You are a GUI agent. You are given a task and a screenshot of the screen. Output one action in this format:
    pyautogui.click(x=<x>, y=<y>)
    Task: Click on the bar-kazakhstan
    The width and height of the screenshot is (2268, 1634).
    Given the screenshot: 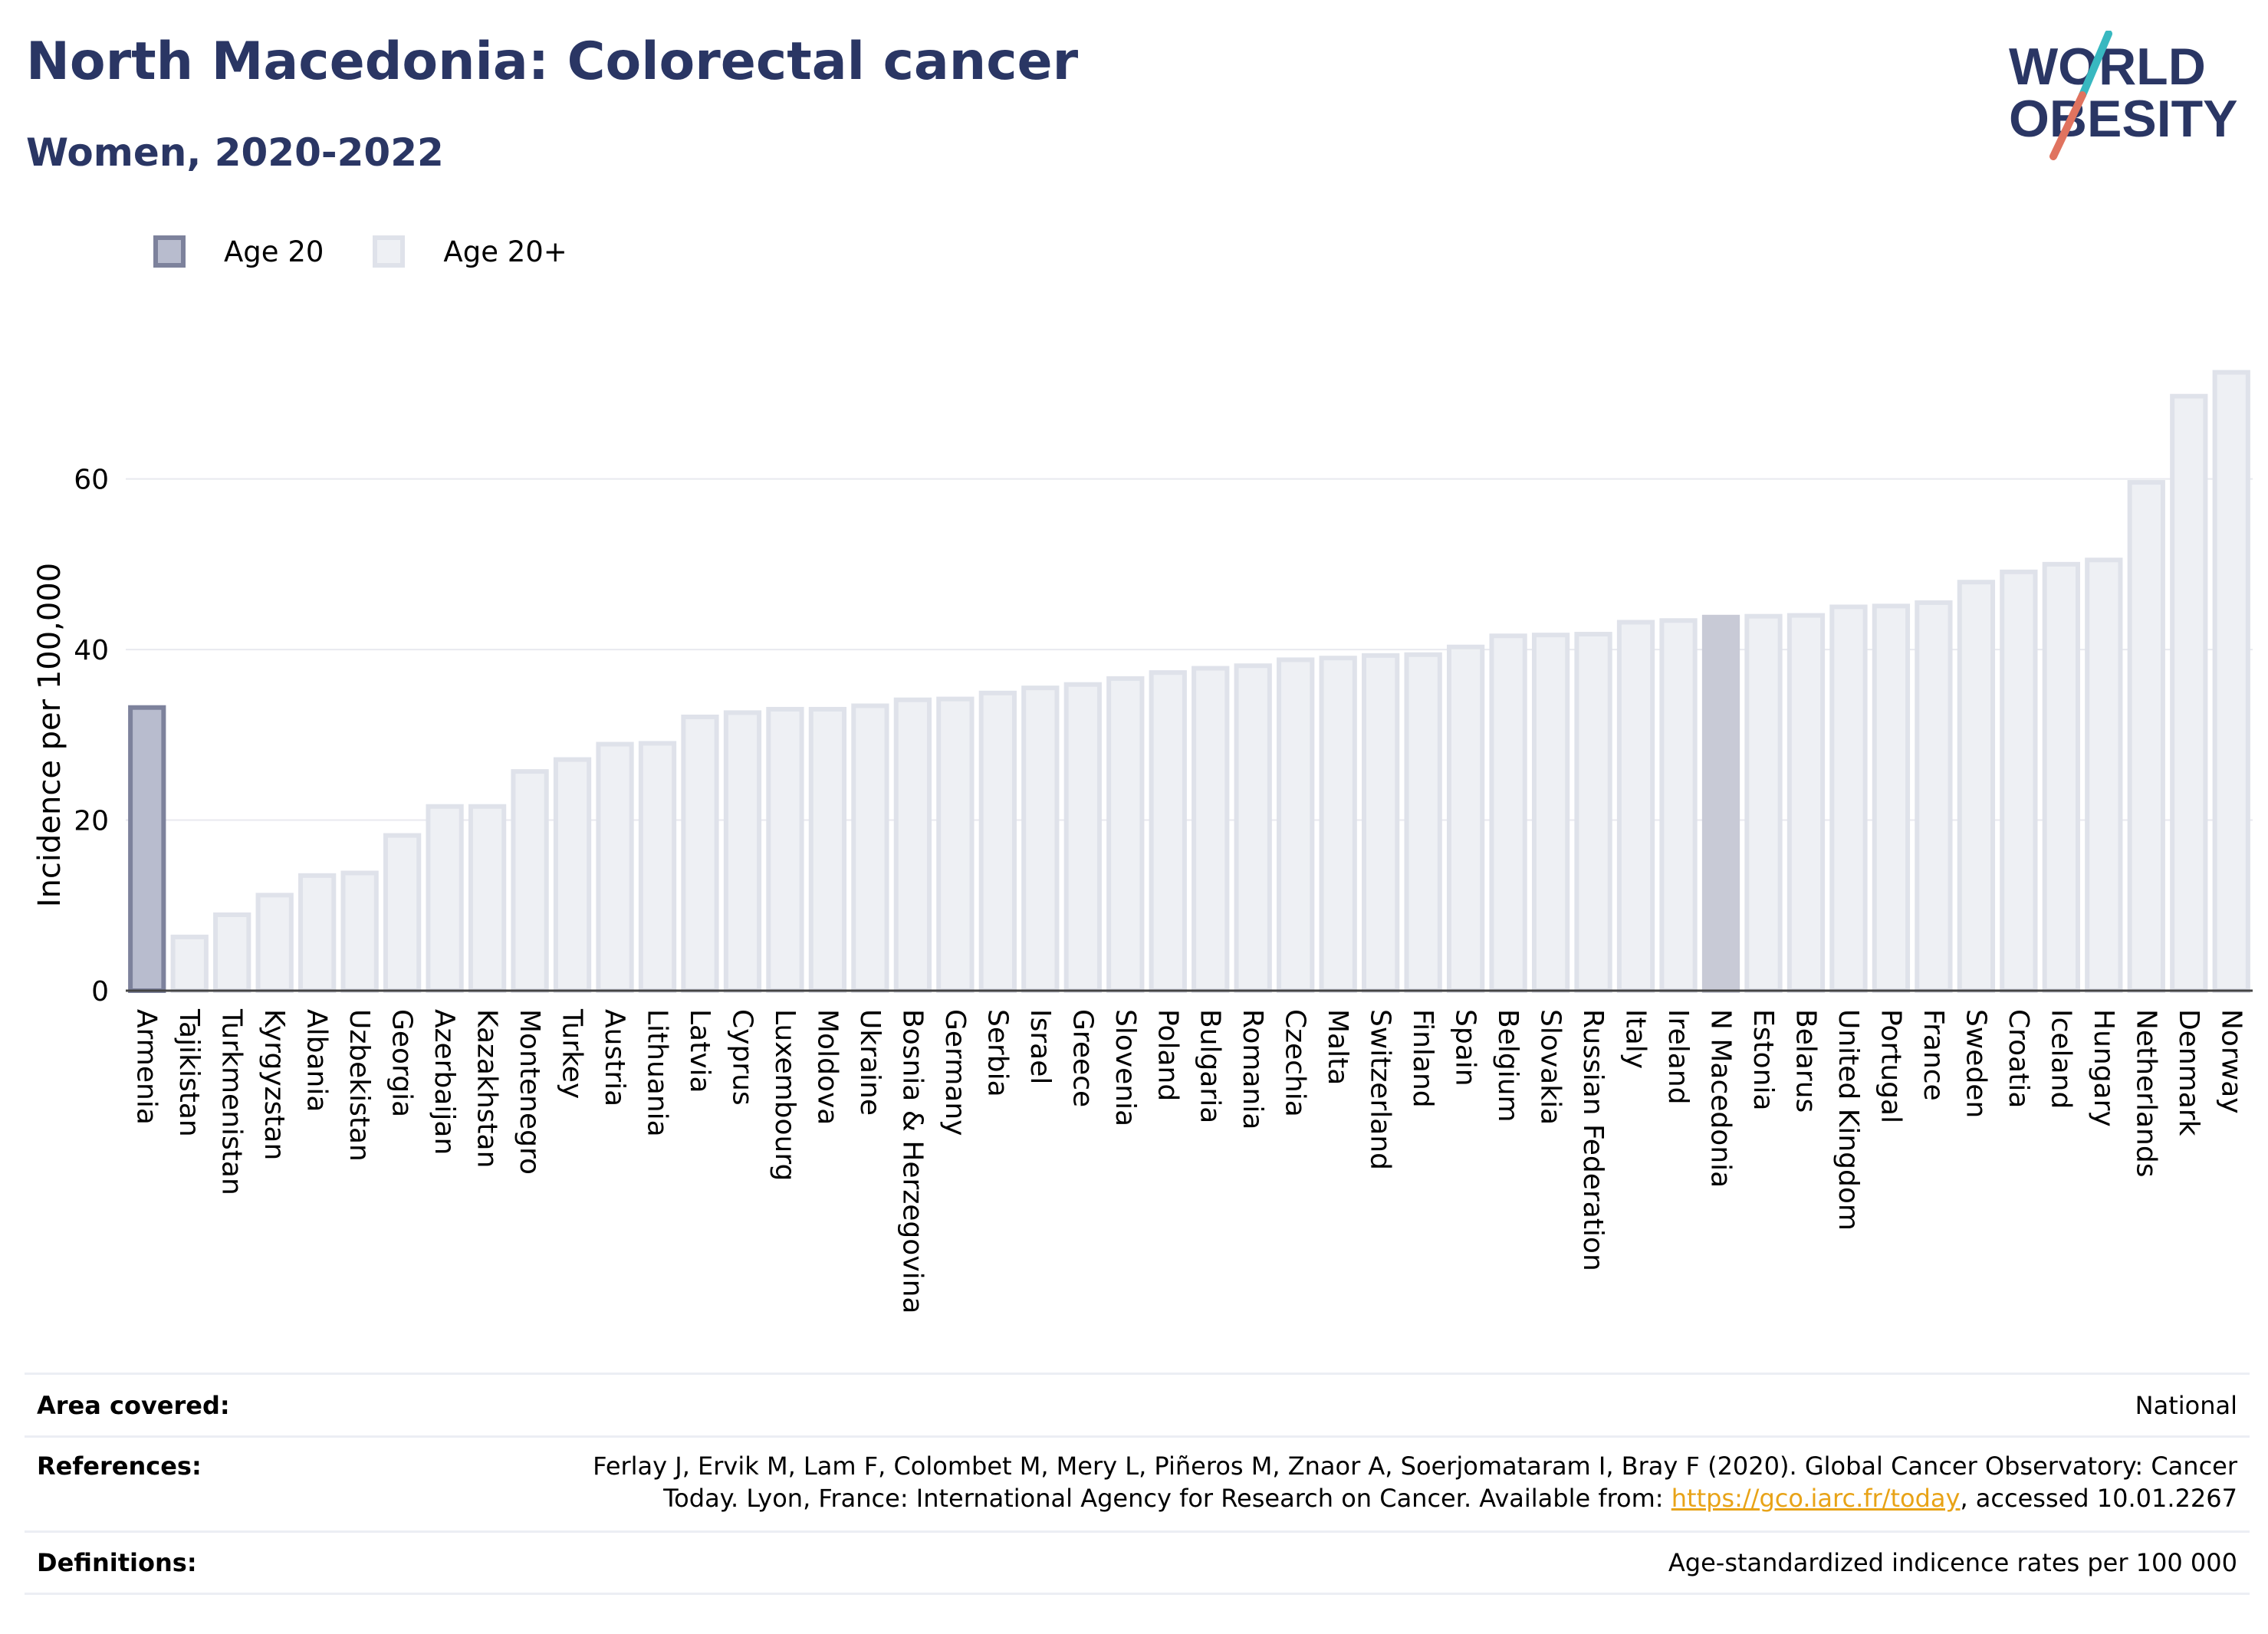 What is the action you would take?
    pyautogui.click(x=487, y=899)
    